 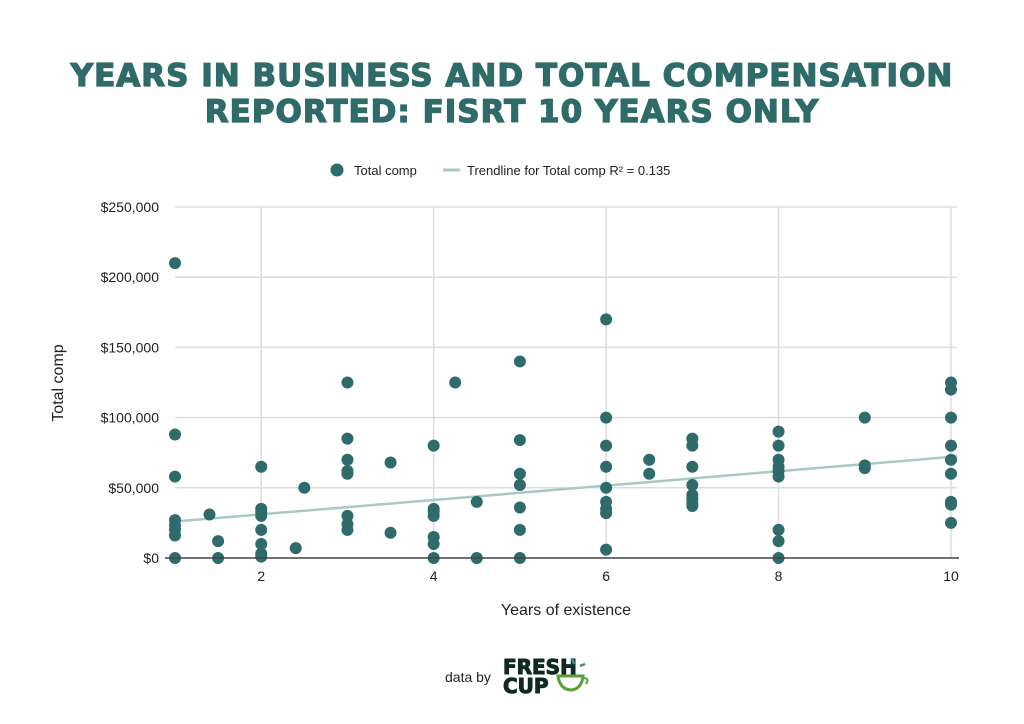 What do you see at coordinates (58, 382) in the screenshot?
I see `y-axis-label: Total comp` at bounding box center [58, 382].